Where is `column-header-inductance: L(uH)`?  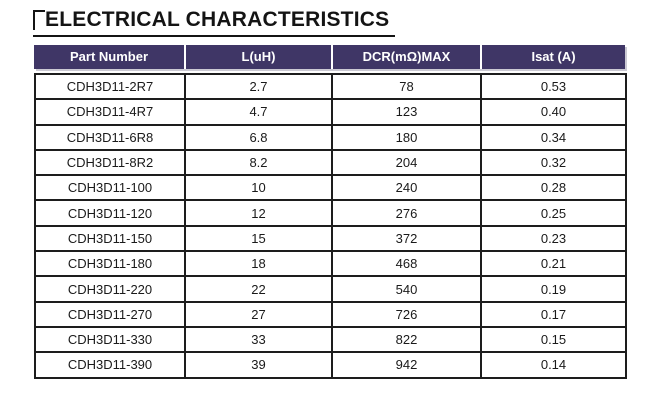
column-header-inductance: L(uH) is located at coordinates (257, 57).